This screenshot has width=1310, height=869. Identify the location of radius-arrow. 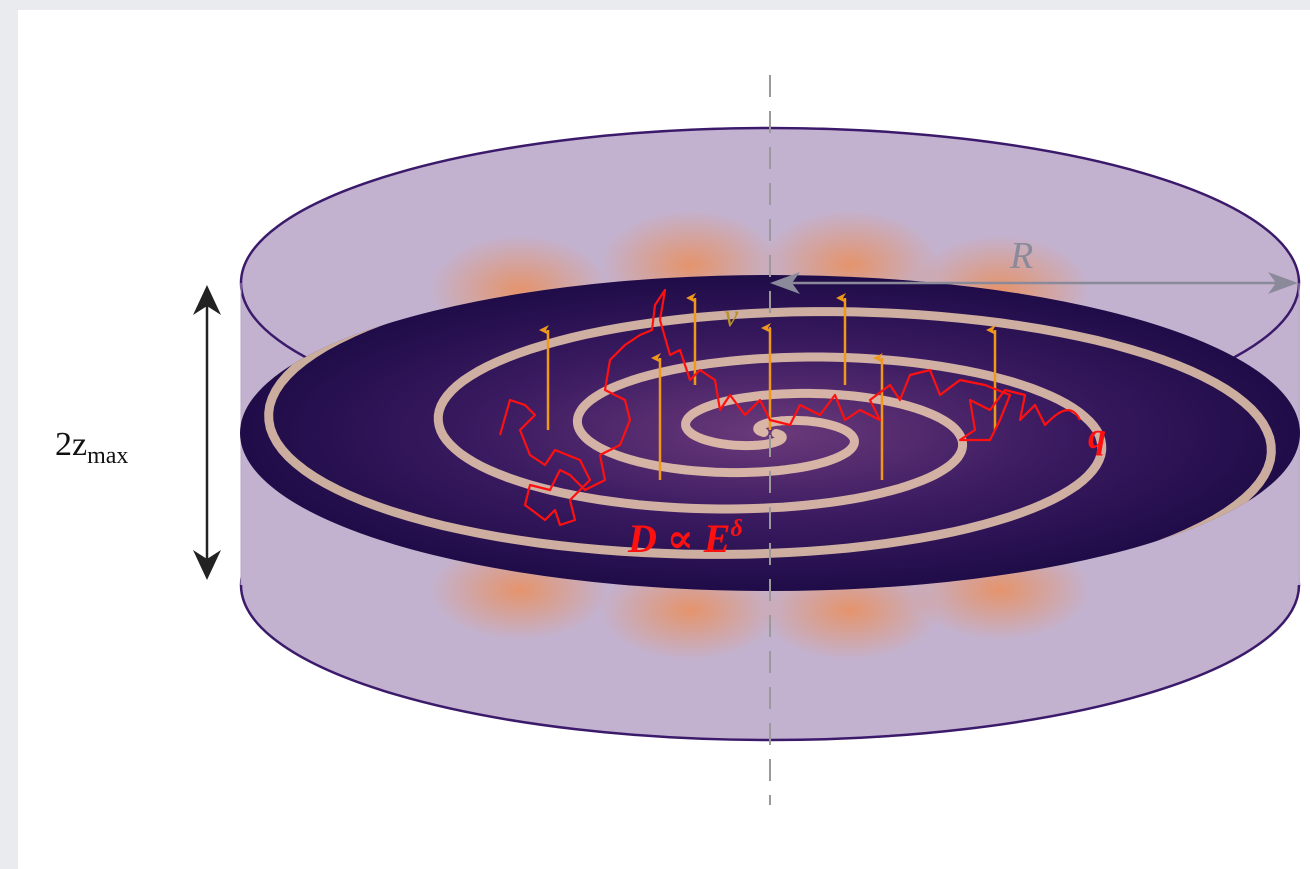
(1034, 283).